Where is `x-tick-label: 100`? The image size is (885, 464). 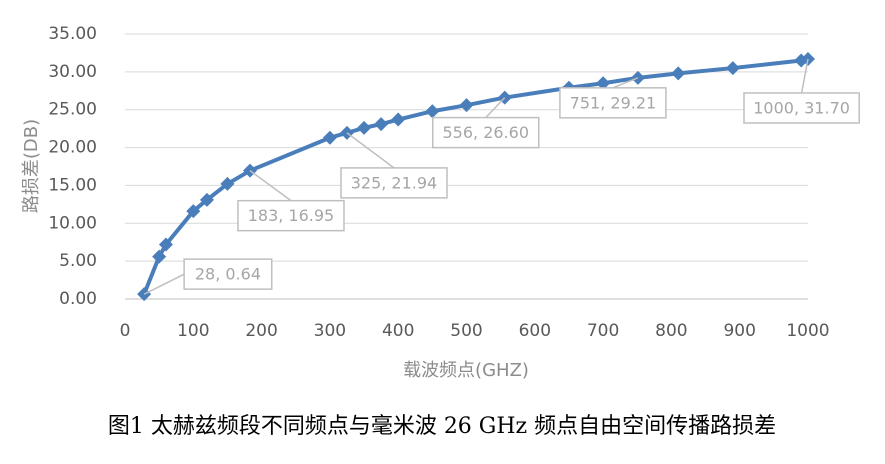
x-tick-label: 100 is located at coordinates (193, 331).